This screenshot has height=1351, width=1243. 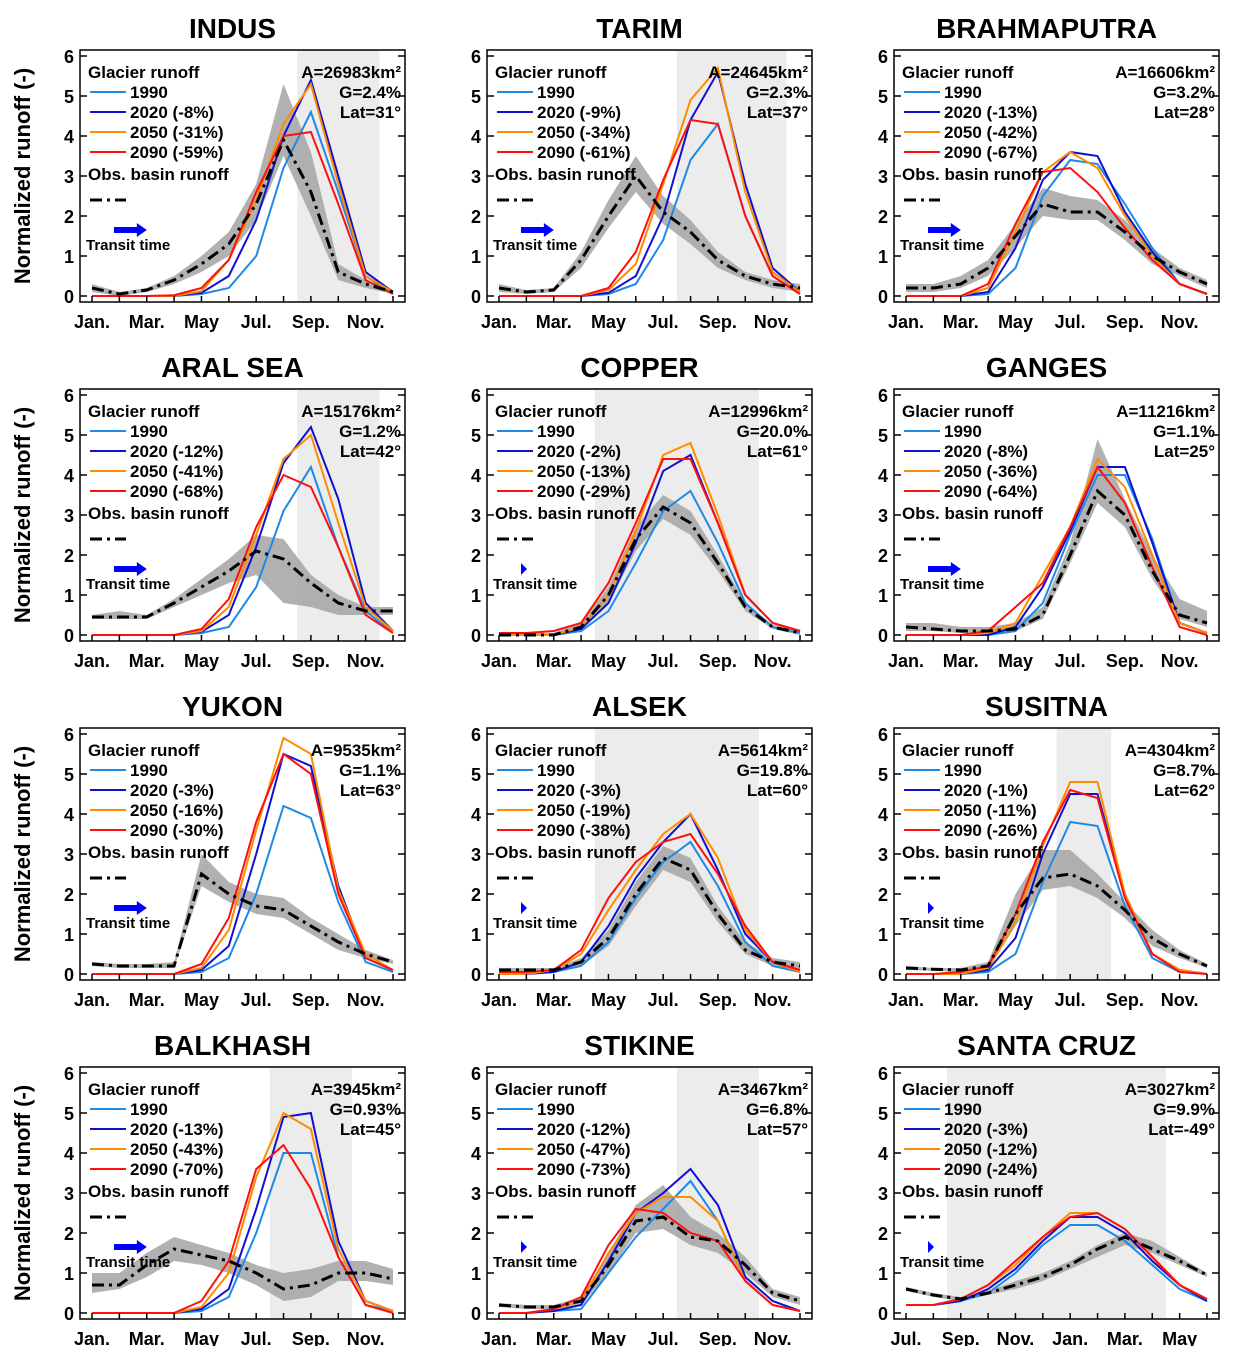 What do you see at coordinates (1184, 112) in the screenshot?
I see `basin-latitude: Lat=28°` at bounding box center [1184, 112].